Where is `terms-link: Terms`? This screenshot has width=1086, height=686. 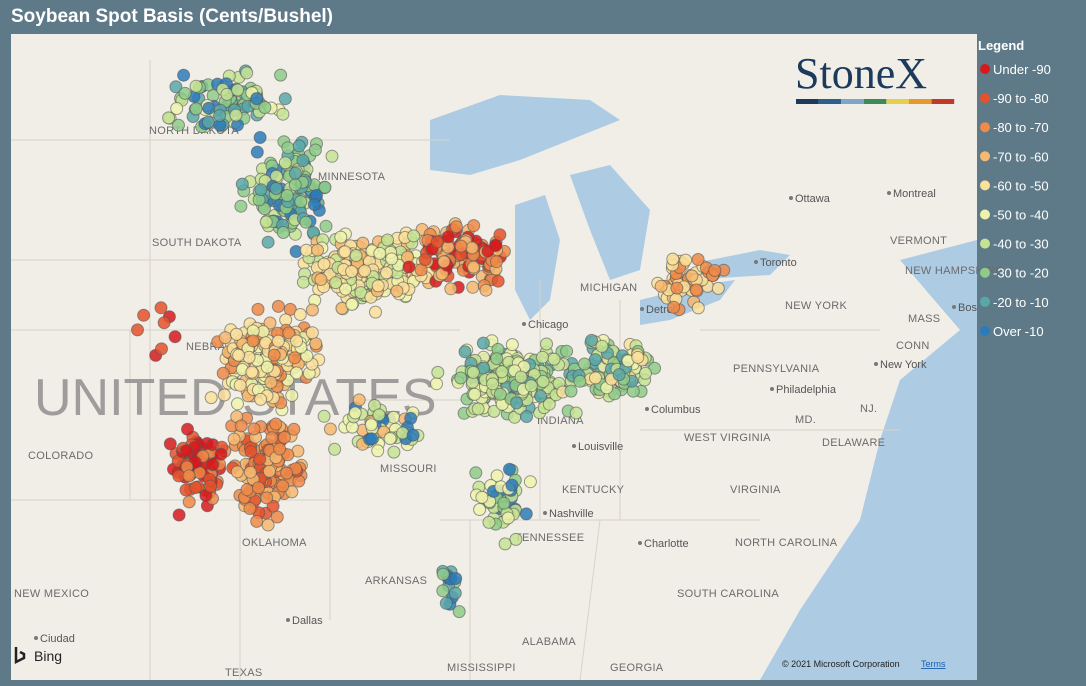 terms-link: Terms is located at coordinates (933, 664).